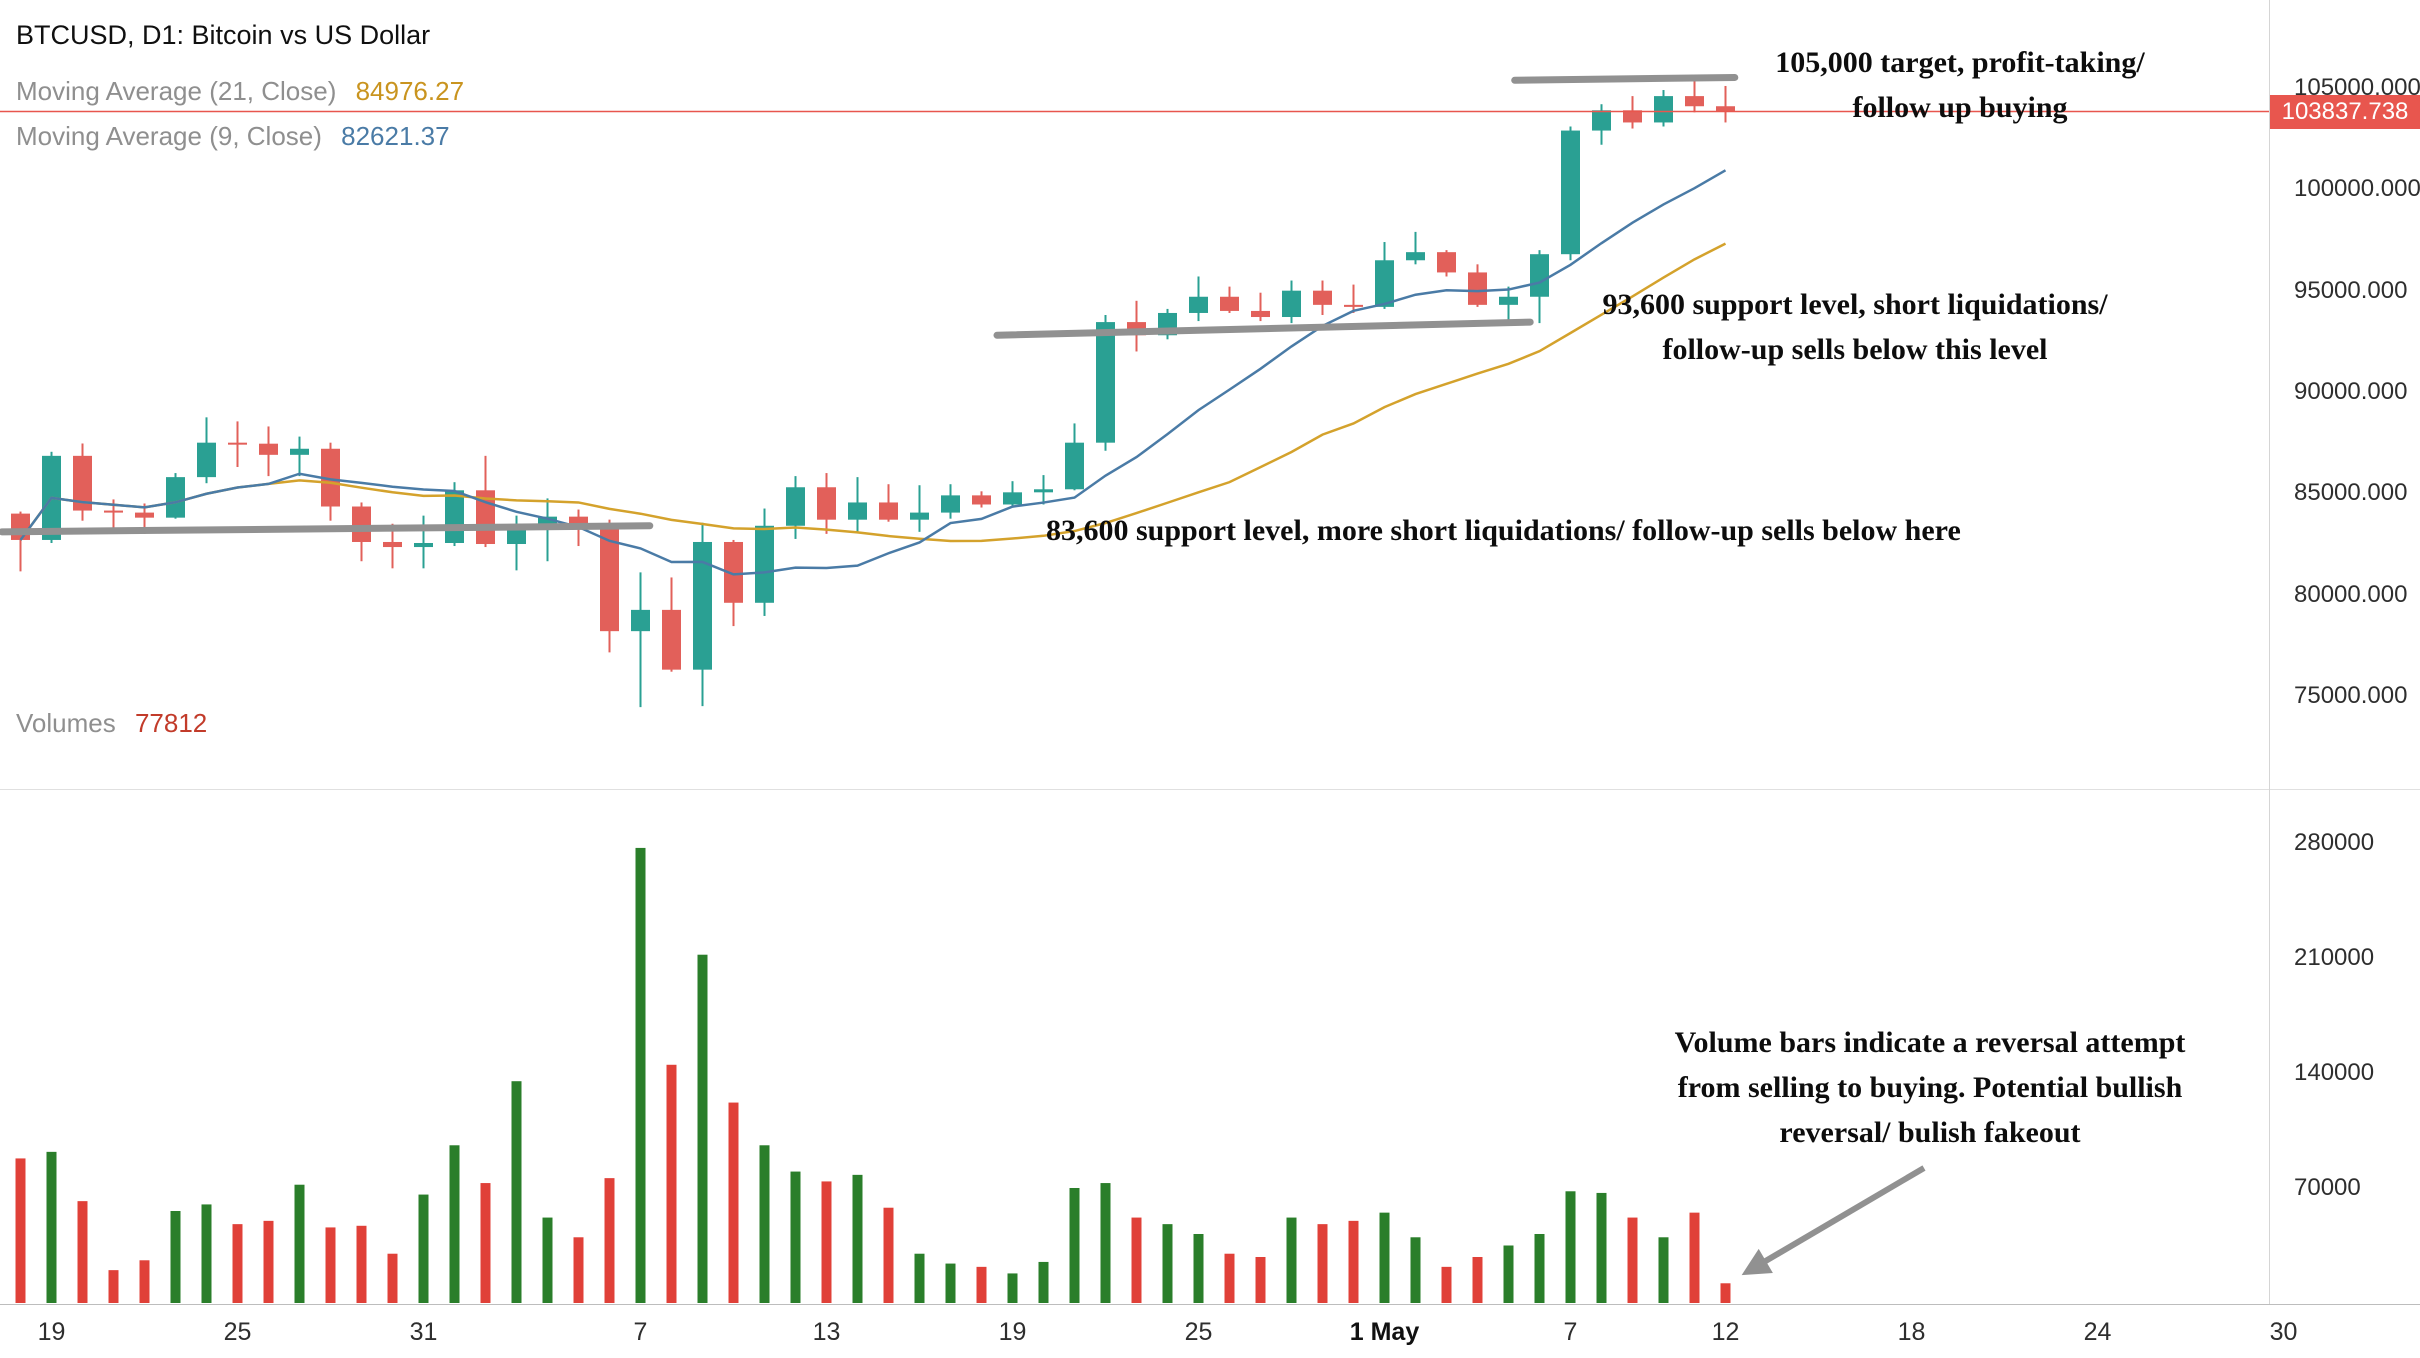 The image size is (2420, 1358). What do you see at coordinates (223, 35) in the screenshot?
I see `symbol-title: BTCUSD, D1: Bitcoin vs US Dollar` at bounding box center [223, 35].